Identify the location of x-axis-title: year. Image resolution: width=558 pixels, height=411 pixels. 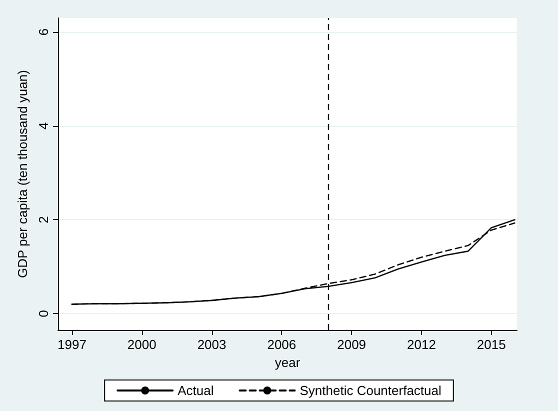
(287, 362).